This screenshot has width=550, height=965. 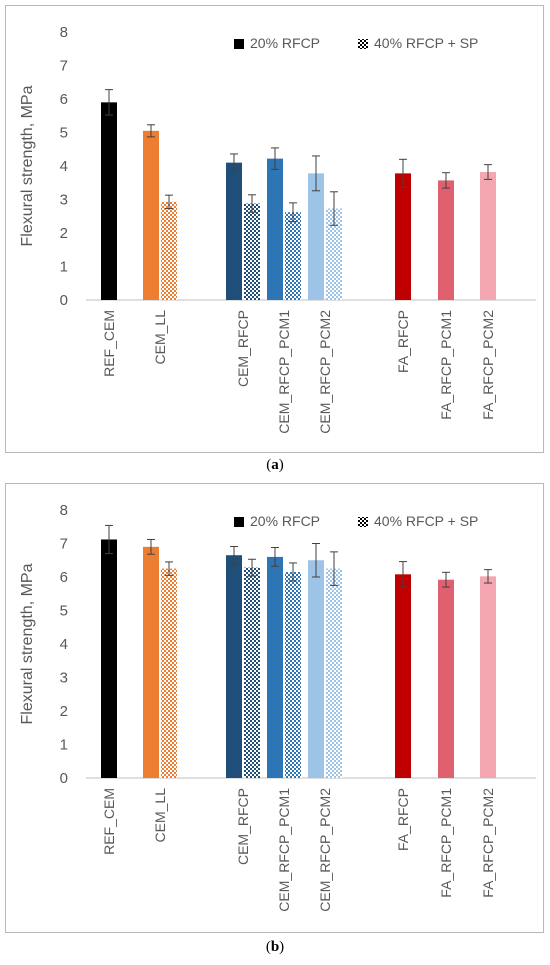 I want to click on caption-a-letter: a, so click(x=275, y=465).